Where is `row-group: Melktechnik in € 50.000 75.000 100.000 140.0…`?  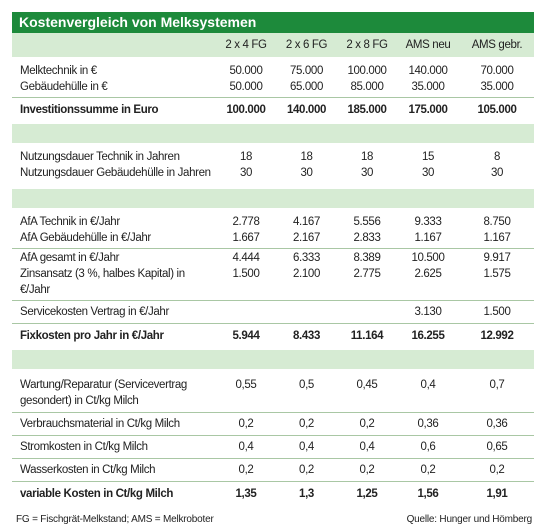 row-group: Melktechnik in € 50.000 75.000 100.000 140.0… is located at coordinates (273, 90).